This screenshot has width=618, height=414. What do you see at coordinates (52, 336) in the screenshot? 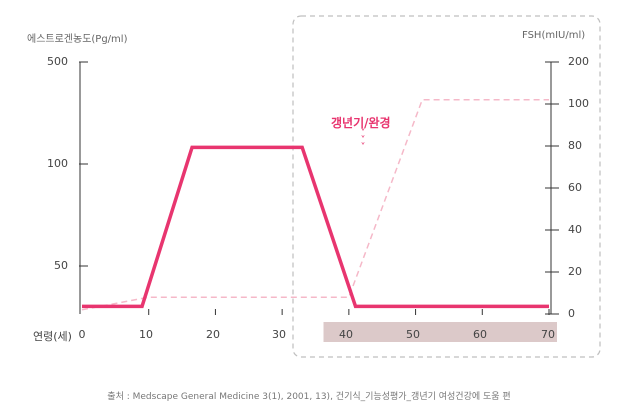
I see `x-axis-title: 연령(세)` at bounding box center [52, 336].